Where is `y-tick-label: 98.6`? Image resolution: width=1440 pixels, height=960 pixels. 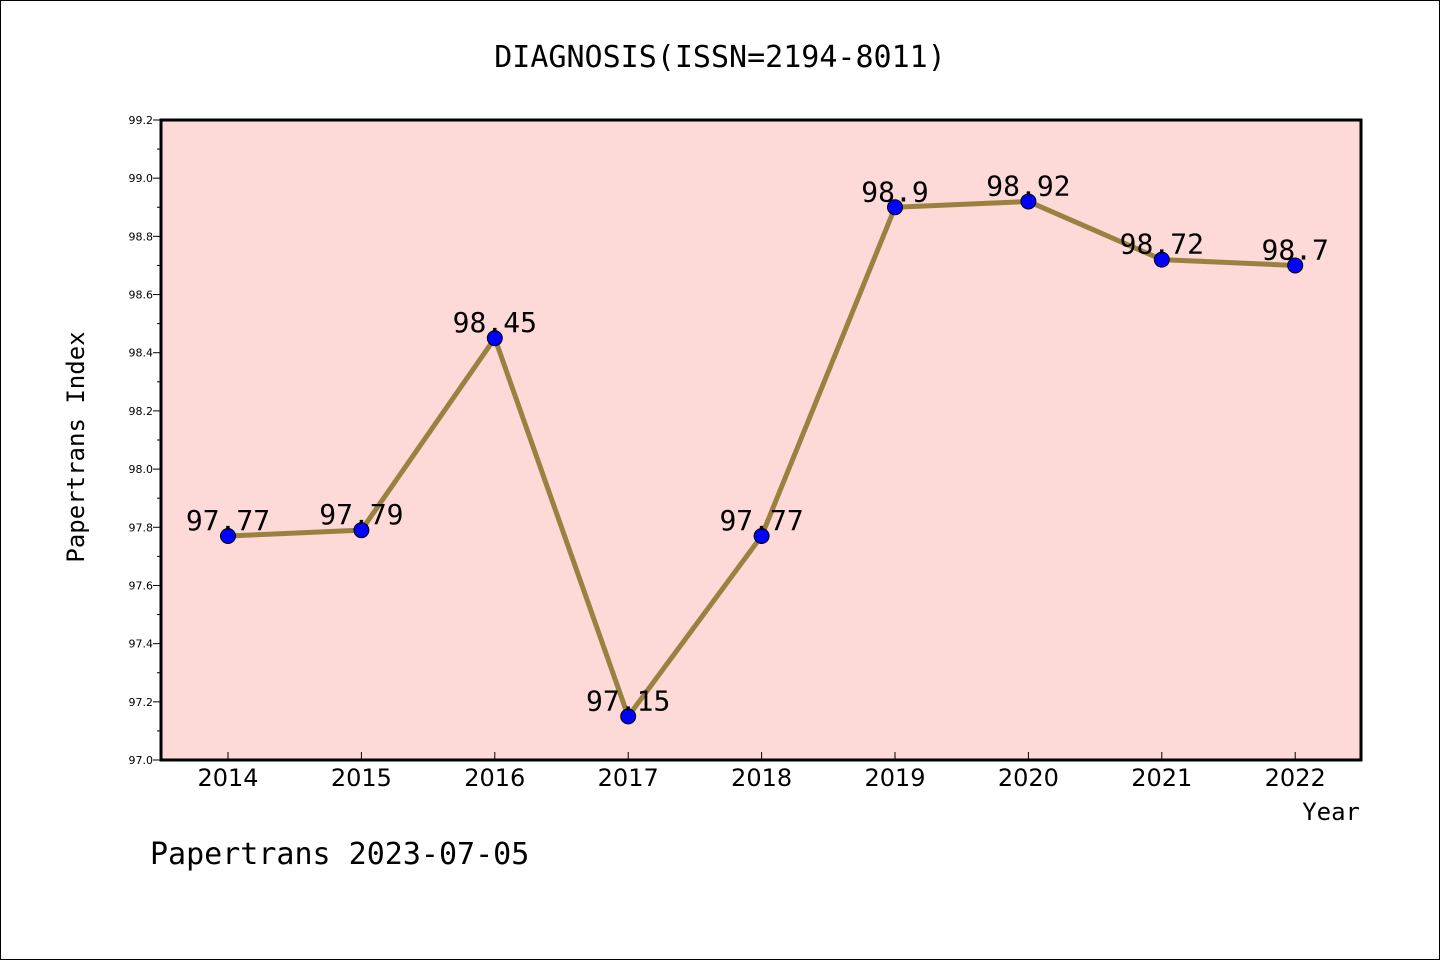
y-tick-label: 98.6 is located at coordinates (141, 295).